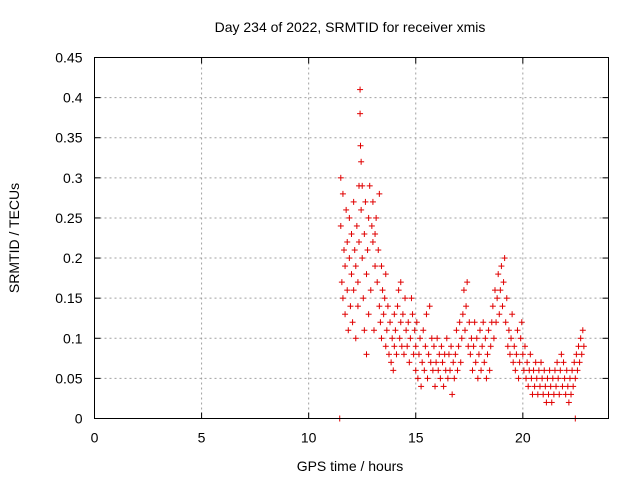 This screenshot has height=480, width=640. What do you see at coordinates (95, 438) in the screenshot?
I see `x-tick-label: 0` at bounding box center [95, 438].